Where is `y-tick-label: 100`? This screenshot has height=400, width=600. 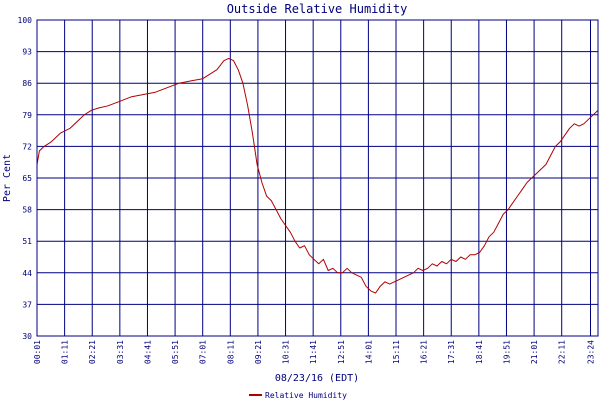
y-tick-label: 100 is located at coordinates (25, 20).